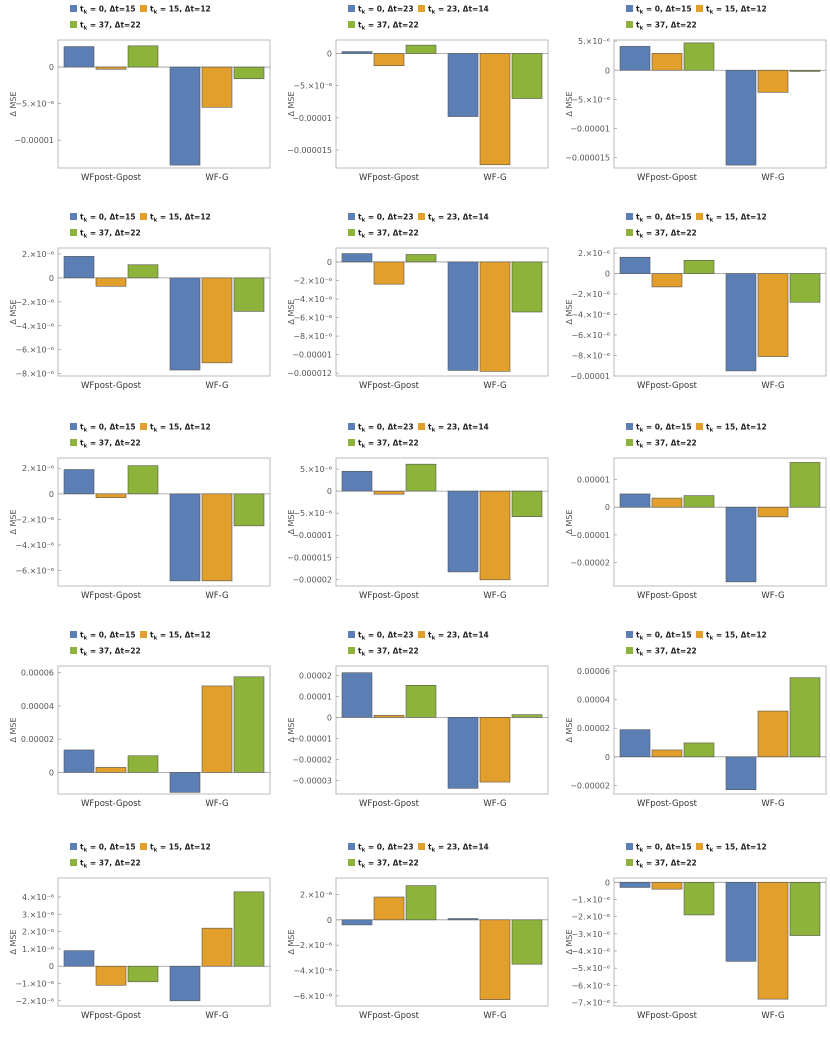  What do you see at coordinates (593, 480) in the screenshot?
I see `y-tick-label: 0.00001` at bounding box center [593, 480].